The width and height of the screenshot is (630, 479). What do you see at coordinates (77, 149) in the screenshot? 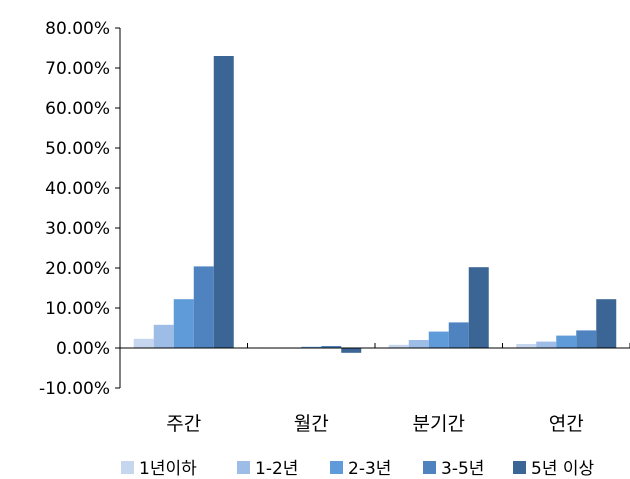
I see `y-tick-label: 50.00%` at bounding box center [77, 149].